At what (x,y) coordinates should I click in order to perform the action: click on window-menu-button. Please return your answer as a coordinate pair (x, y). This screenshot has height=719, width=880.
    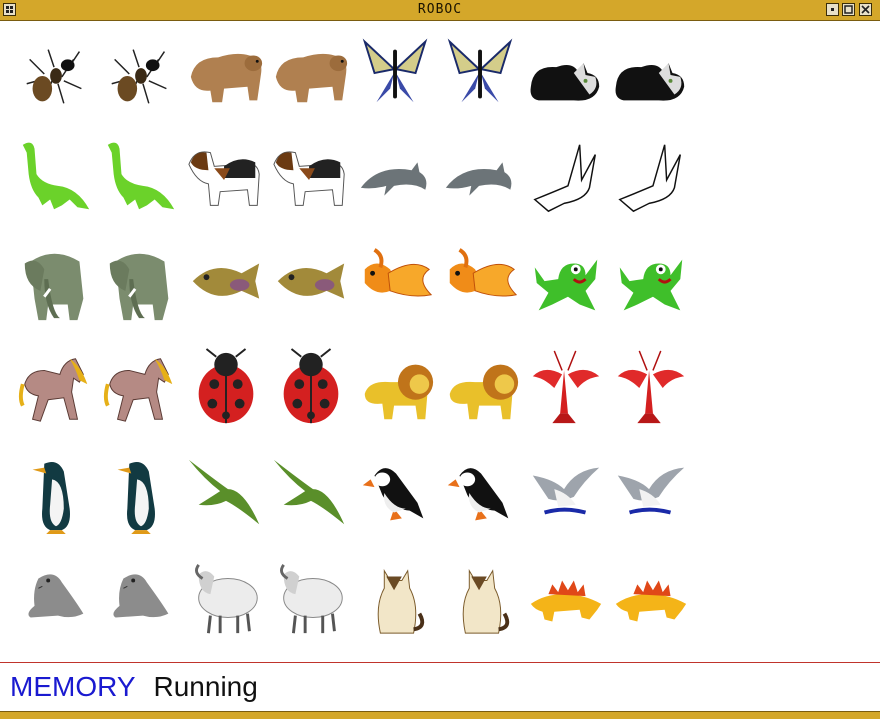
    Looking at the image, I should click on (9, 9).